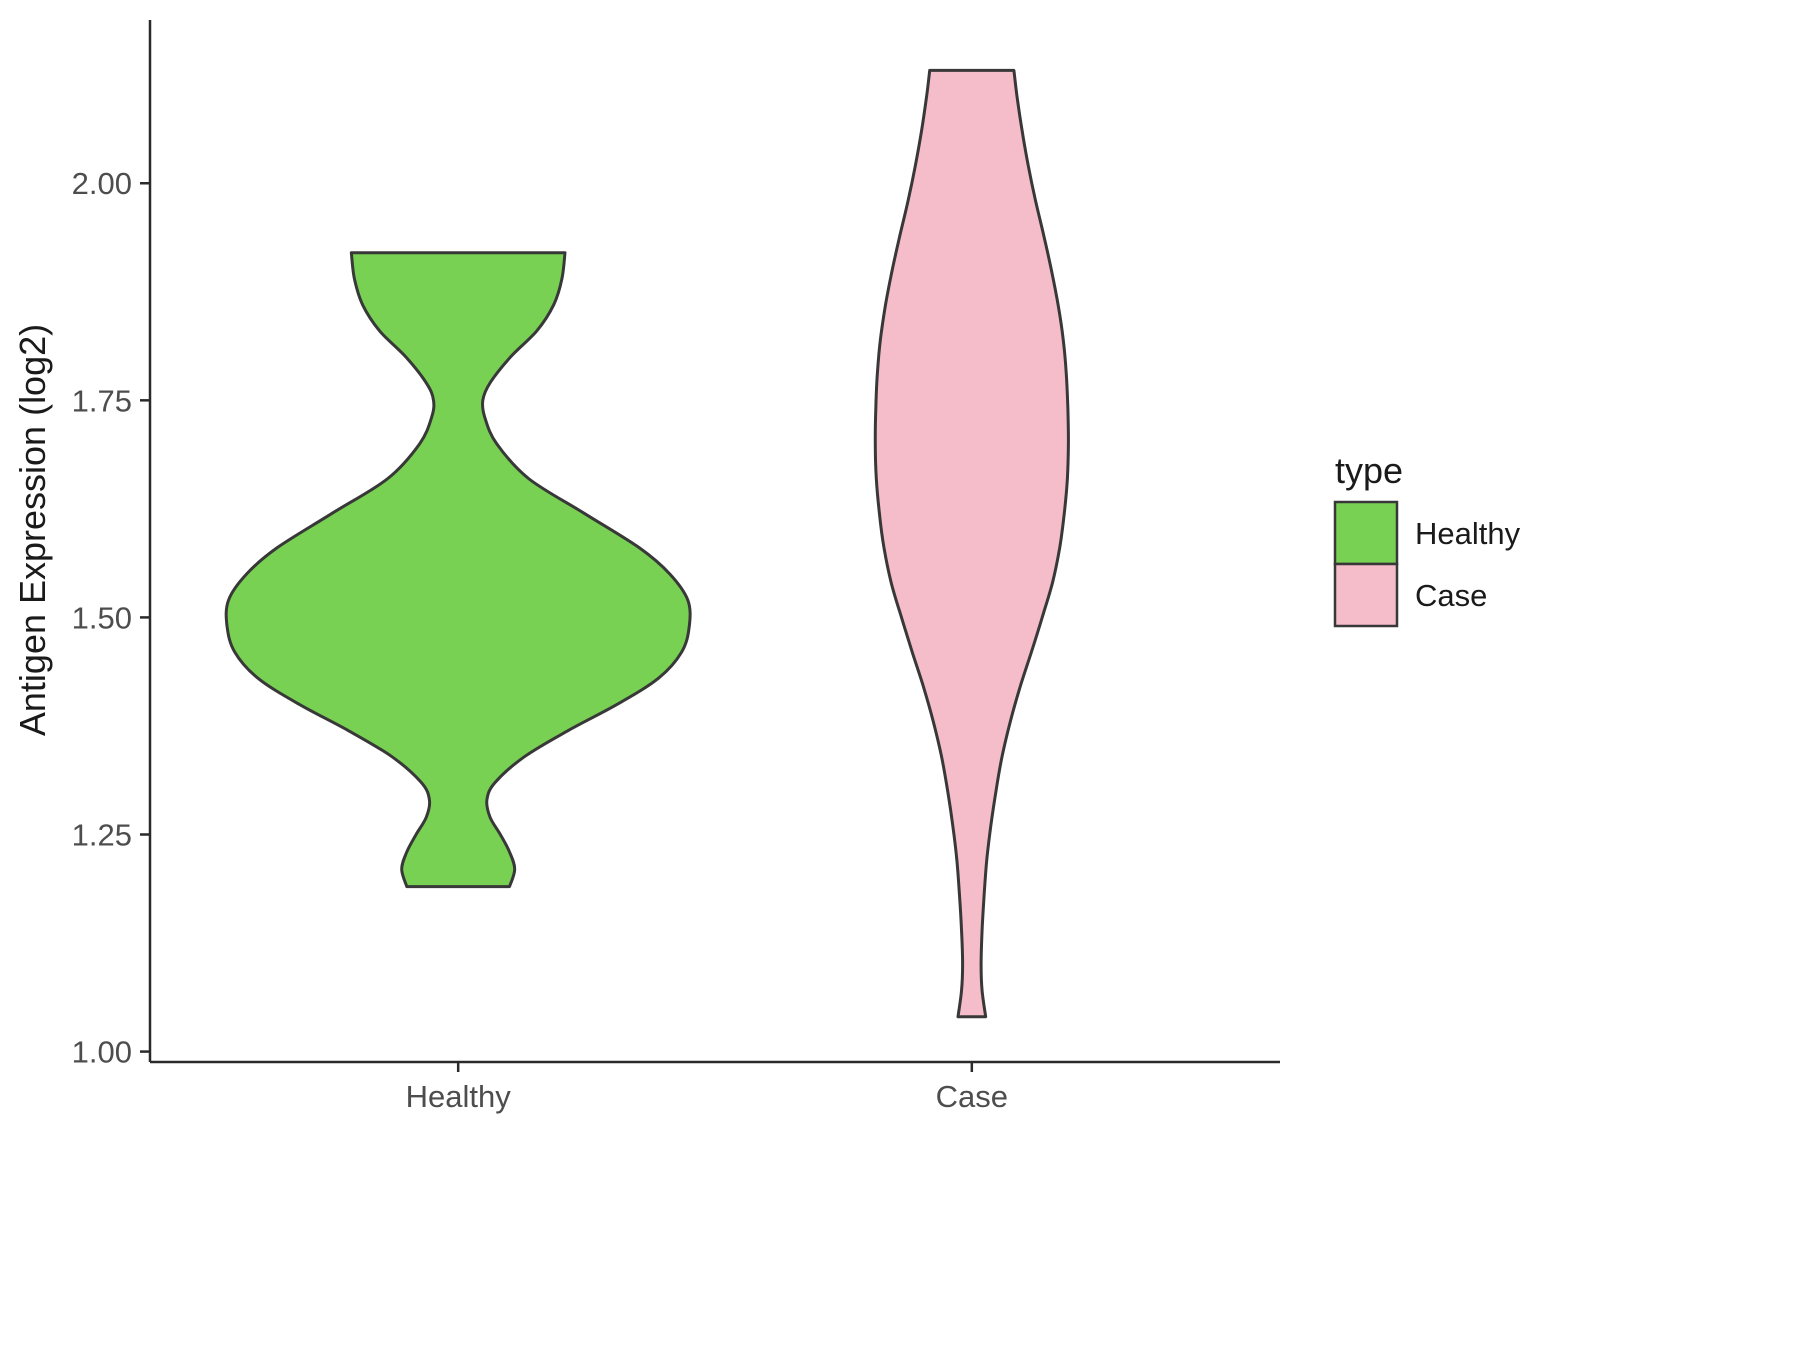 This screenshot has width=1800, height=1355. Describe the element at coordinates (102, 400) in the screenshot. I see `y-tick-label: 1.75` at that location.